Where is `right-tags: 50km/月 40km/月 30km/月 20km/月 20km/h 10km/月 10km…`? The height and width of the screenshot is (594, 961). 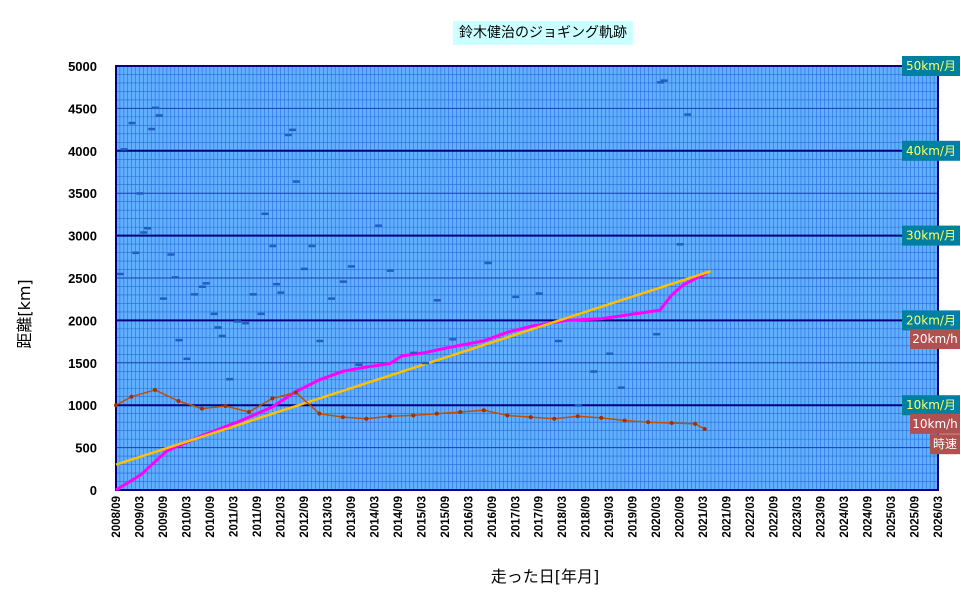
right-tags: 50km/月 40km/月 30km/月 20km/月 20km/h 10km/月 10km… is located at coordinates (931, 255).